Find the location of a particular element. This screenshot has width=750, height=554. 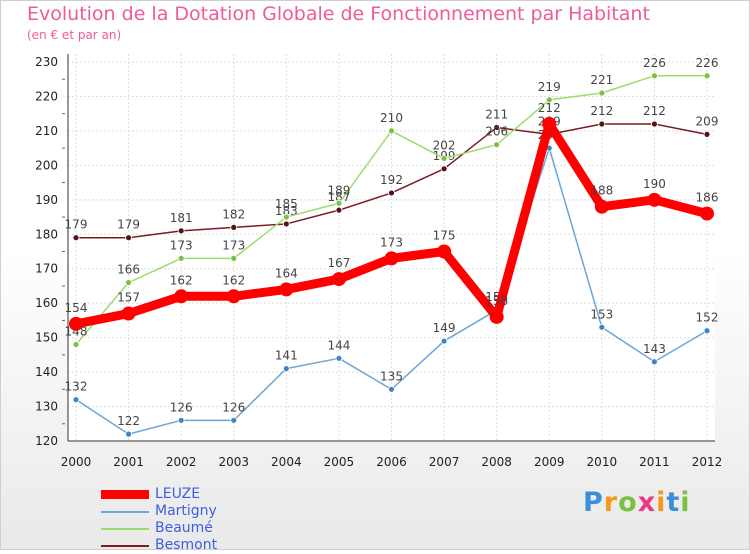

chart-subtitle: (en € et par an) is located at coordinates (74, 35).